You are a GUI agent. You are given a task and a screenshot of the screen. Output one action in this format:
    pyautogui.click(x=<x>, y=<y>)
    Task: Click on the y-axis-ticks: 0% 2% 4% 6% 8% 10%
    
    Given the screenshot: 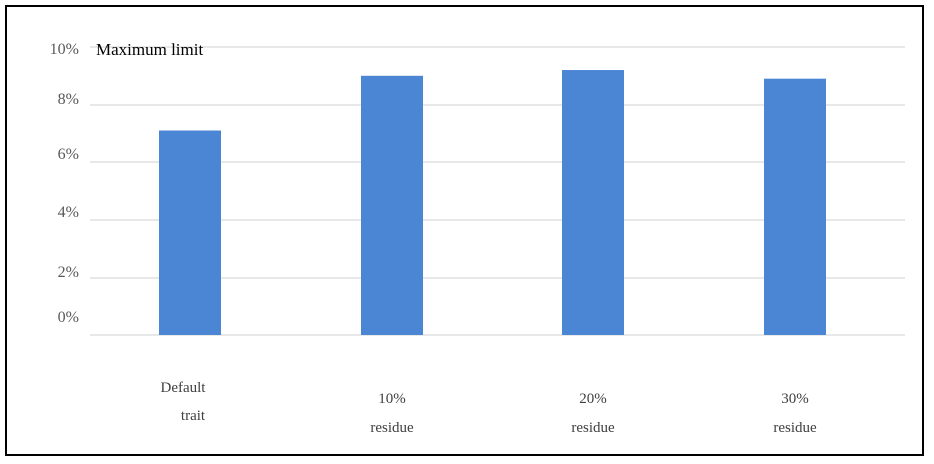 What is the action you would take?
    pyautogui.click(x=64, y=183)
    